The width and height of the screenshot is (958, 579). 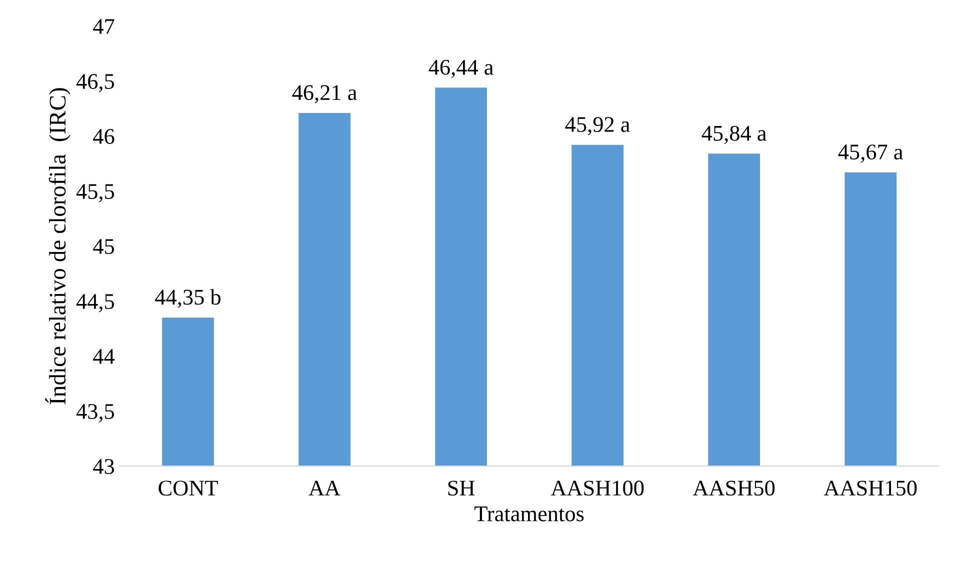 I want to click on y-tick-label: 46,5, so click(x=95, y=83).